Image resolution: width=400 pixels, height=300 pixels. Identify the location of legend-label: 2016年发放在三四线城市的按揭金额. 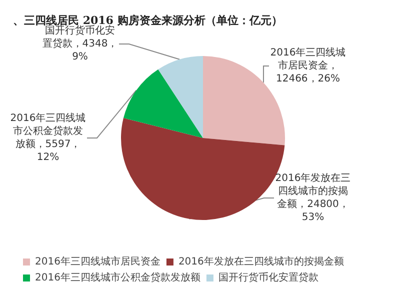
(261, 262).